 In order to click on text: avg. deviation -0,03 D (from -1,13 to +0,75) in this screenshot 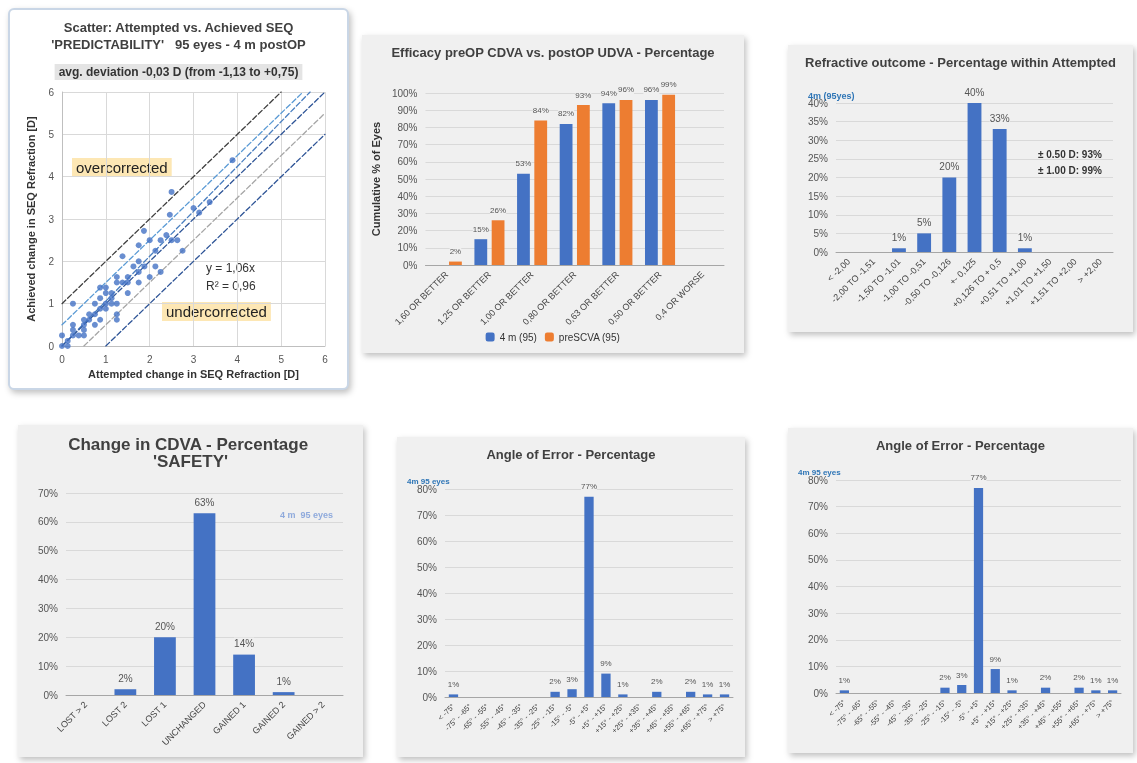, I will do `click(178, 72)`.